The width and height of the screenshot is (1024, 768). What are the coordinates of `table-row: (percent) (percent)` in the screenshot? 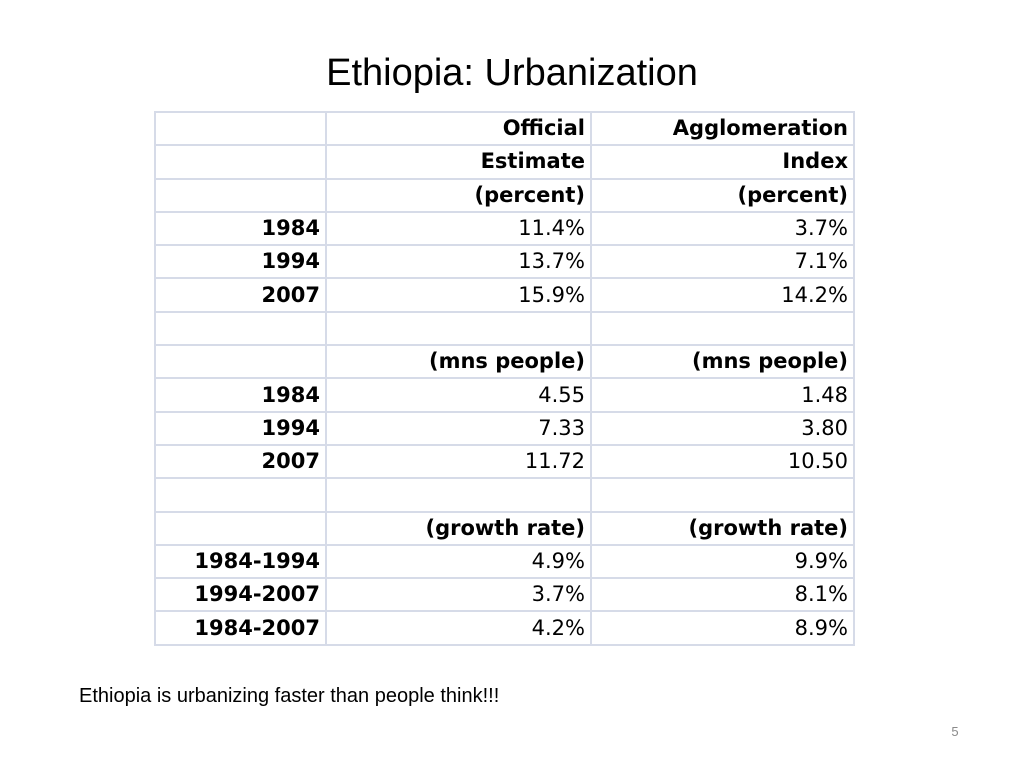 It's located at (504, 195).